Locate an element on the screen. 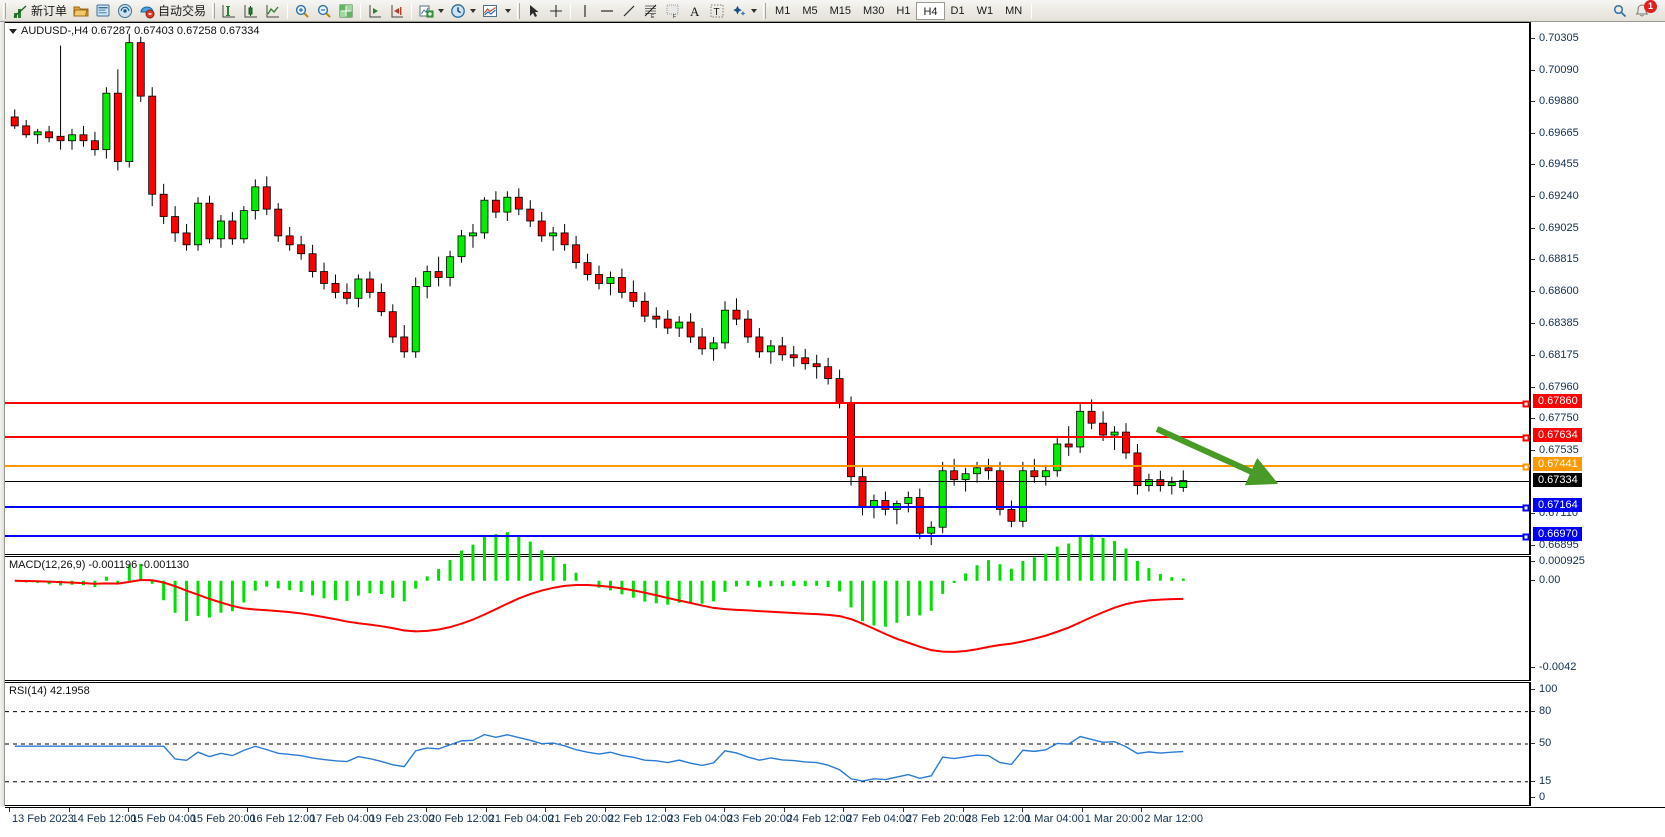 This screenshot has height=837, width=1665. candle-chart-button is located at coordinates (251, 11).